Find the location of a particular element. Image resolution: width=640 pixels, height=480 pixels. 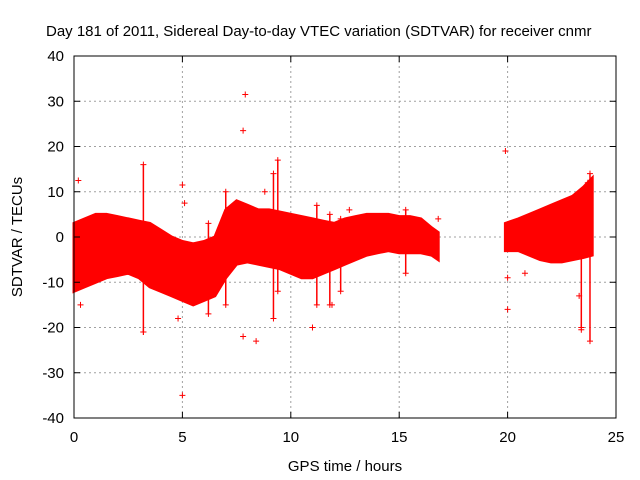

y-axis-label: SDTVAR / TECUs is located at coordinates (17, 237).